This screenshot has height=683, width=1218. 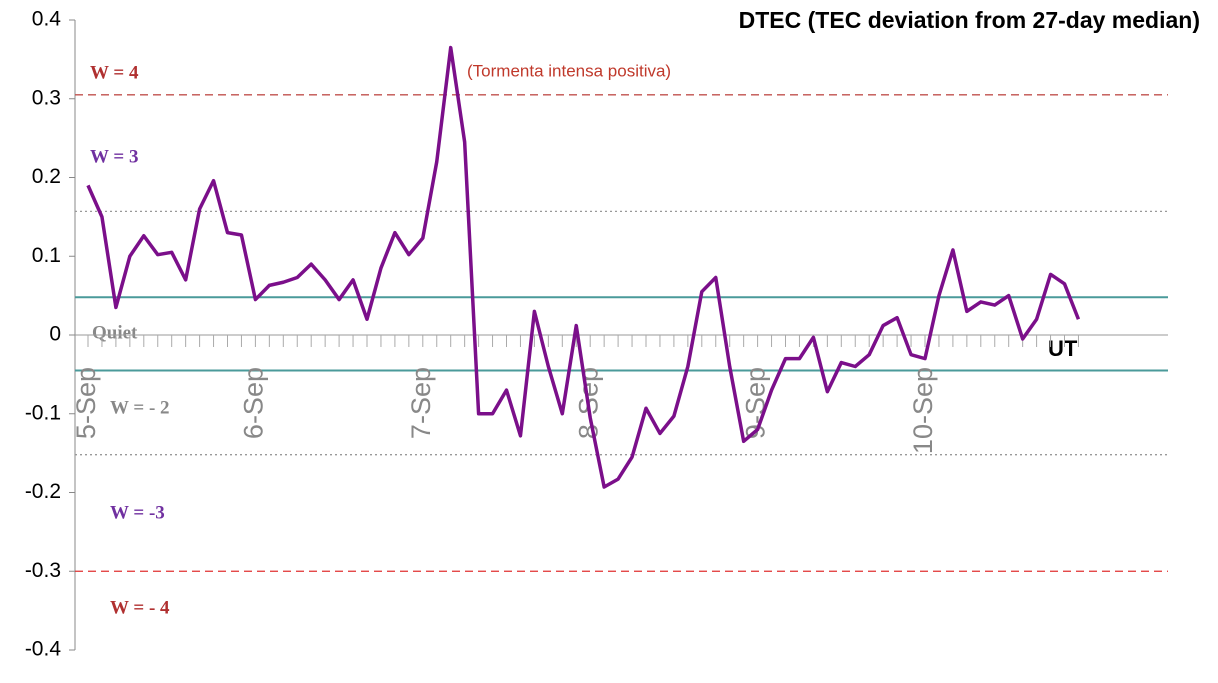 What do you see at coordinates (43, 412) in the screenshot?
I see `y-tick-label: -0.1` at bounding box center [43, 412].